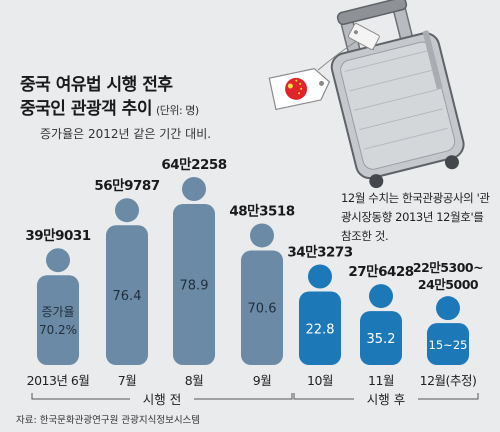  What do you see at coordinates (262, 380) in the screenshot?
I see `x-tick-label: 9월` at bounding box center [262, 380].